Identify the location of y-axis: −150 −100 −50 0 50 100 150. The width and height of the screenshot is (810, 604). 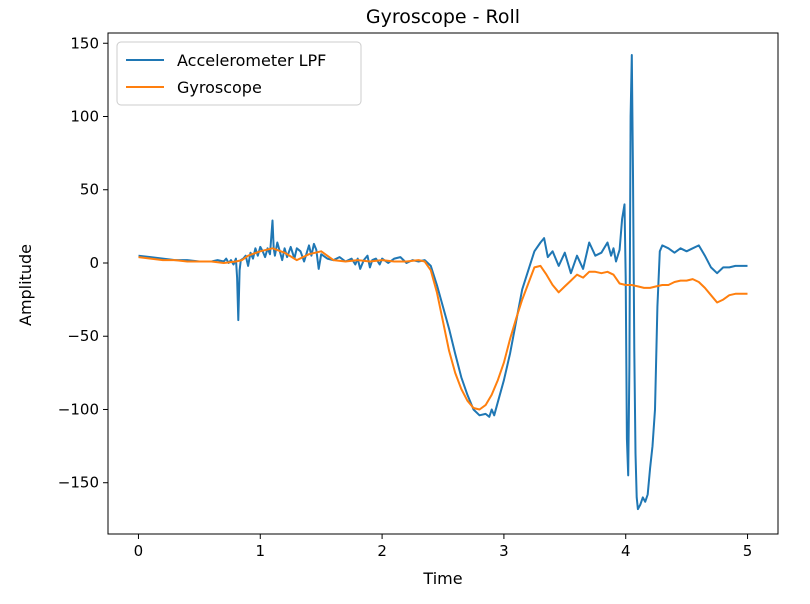
(83, 263).